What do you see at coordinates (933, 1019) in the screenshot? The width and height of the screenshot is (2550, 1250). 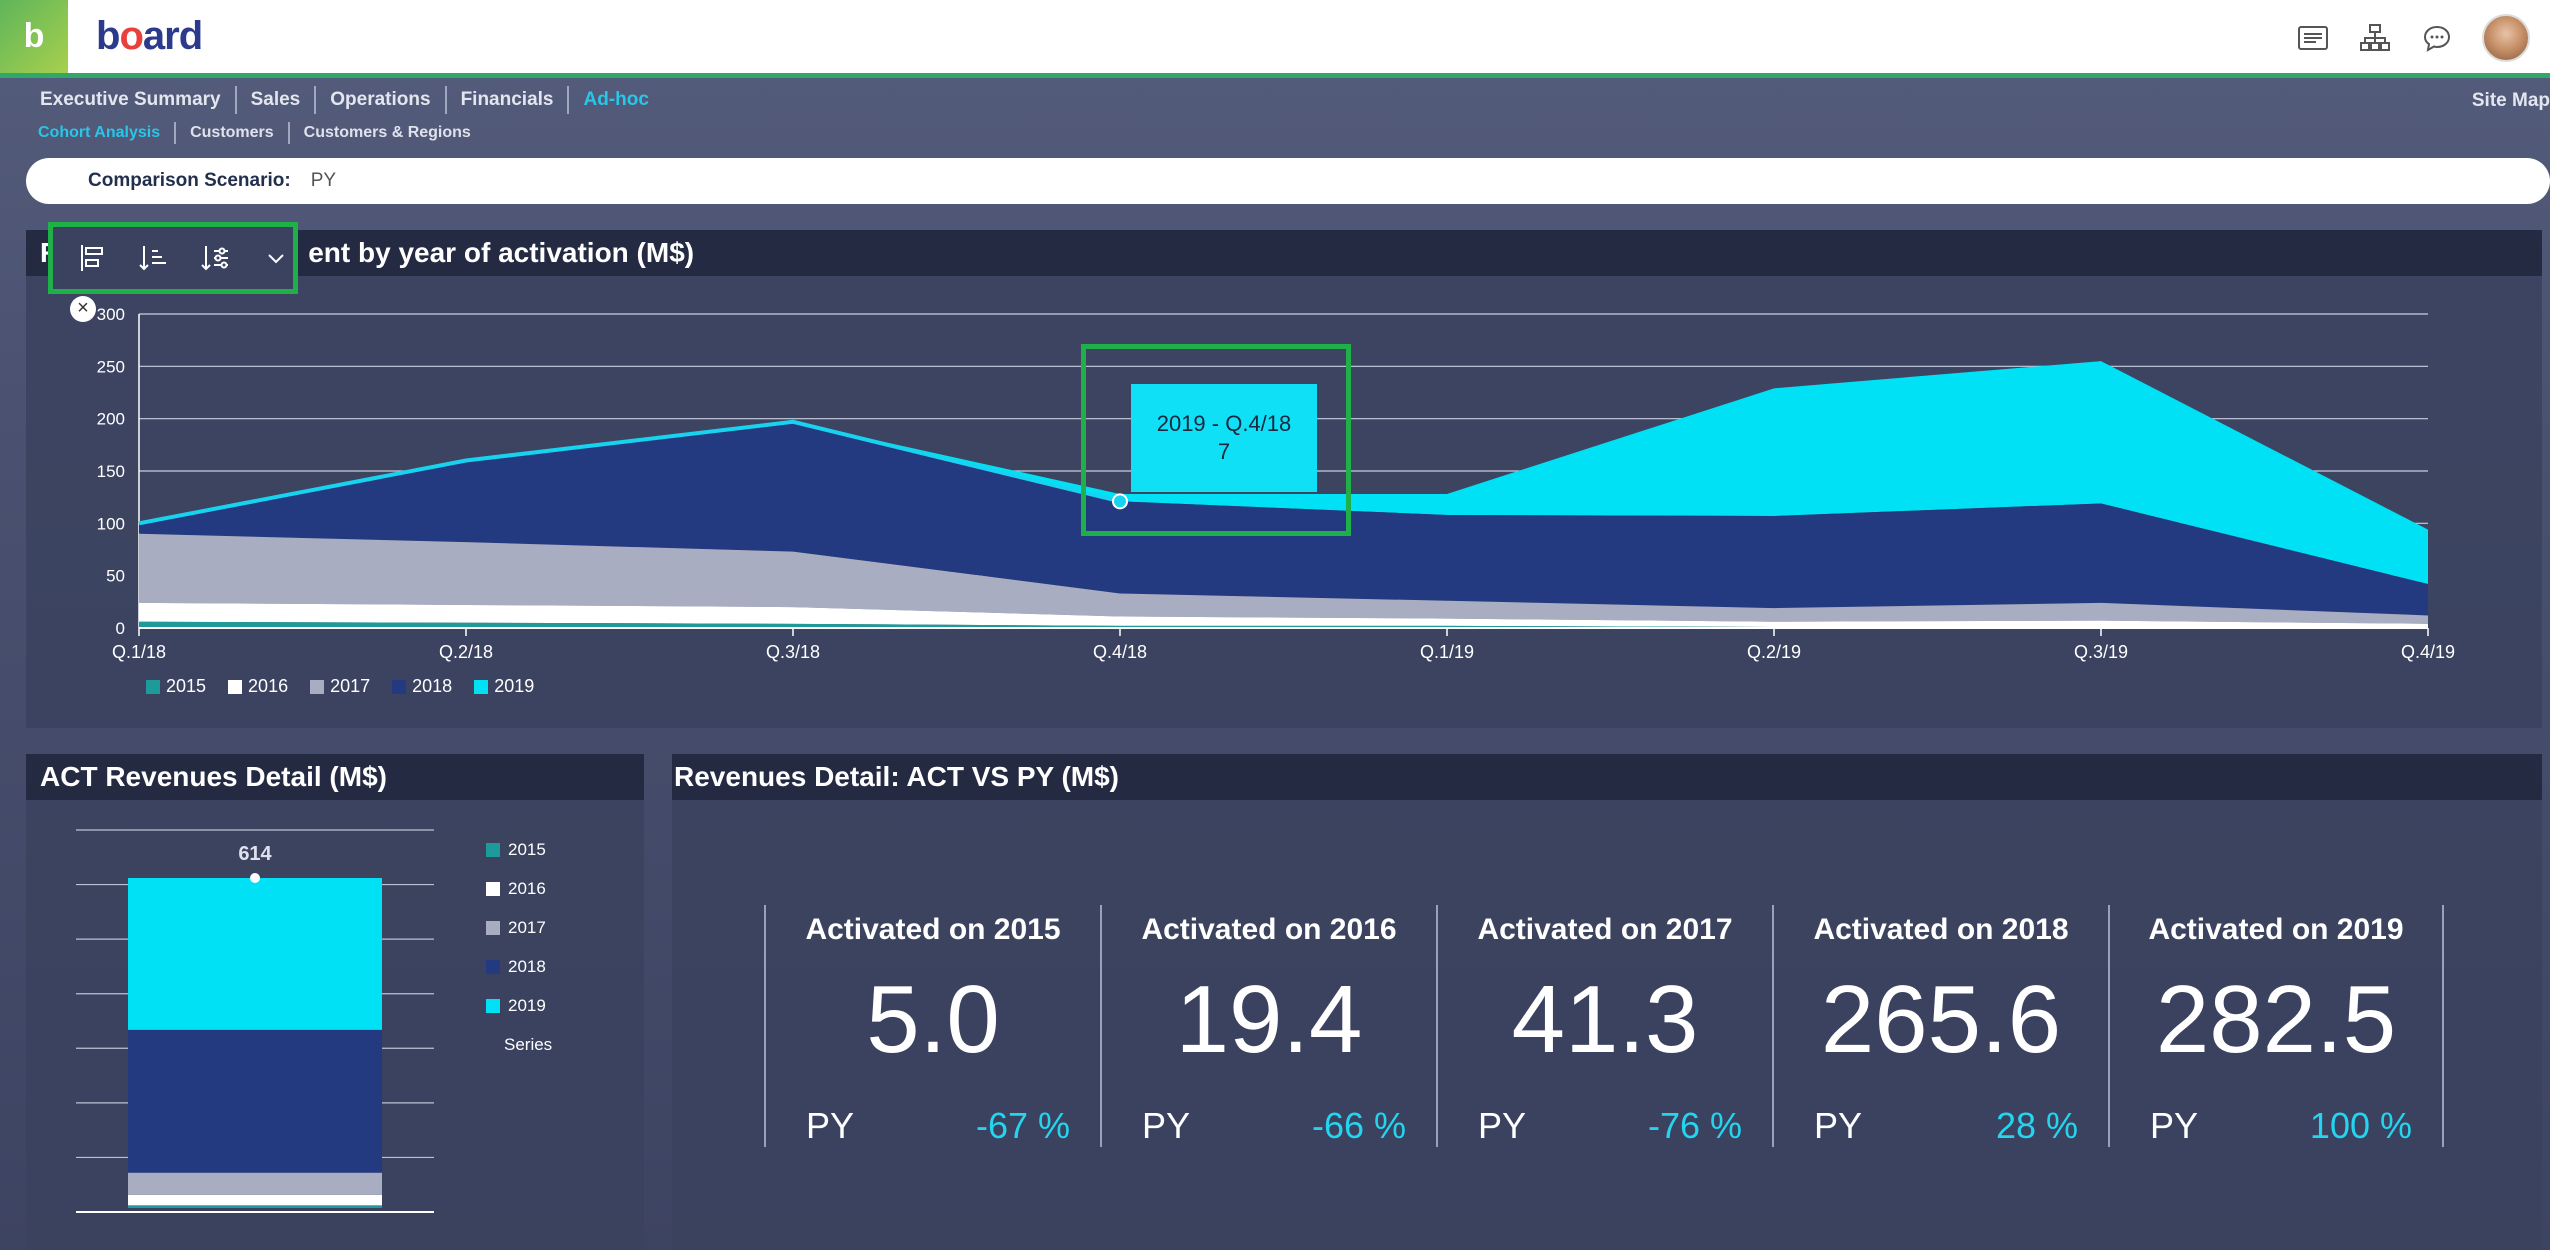 I see `kpi-value: 5.0` at bounding box center [933, 1019].